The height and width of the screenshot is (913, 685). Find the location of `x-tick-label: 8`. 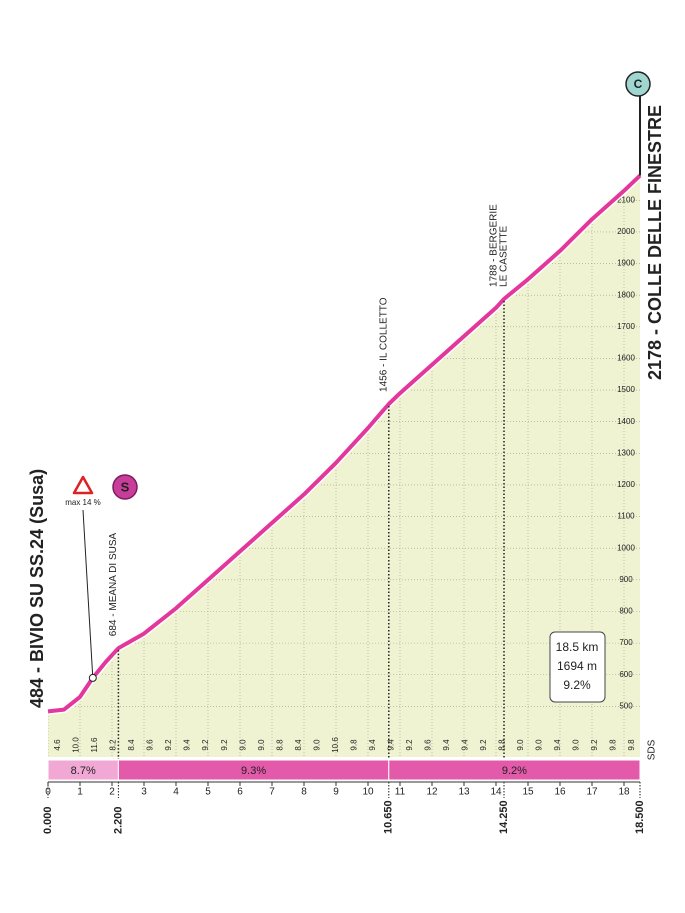

x-tick-label: 8 is located at coordinates (304, 792).